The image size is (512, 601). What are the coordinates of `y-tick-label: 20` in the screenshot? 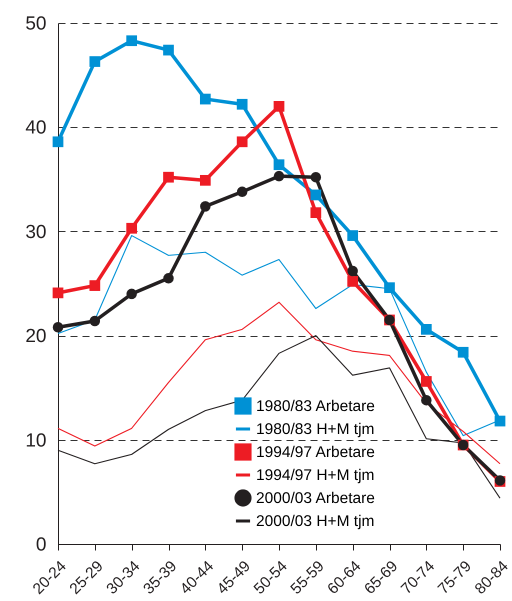 It's located at (35, 337).